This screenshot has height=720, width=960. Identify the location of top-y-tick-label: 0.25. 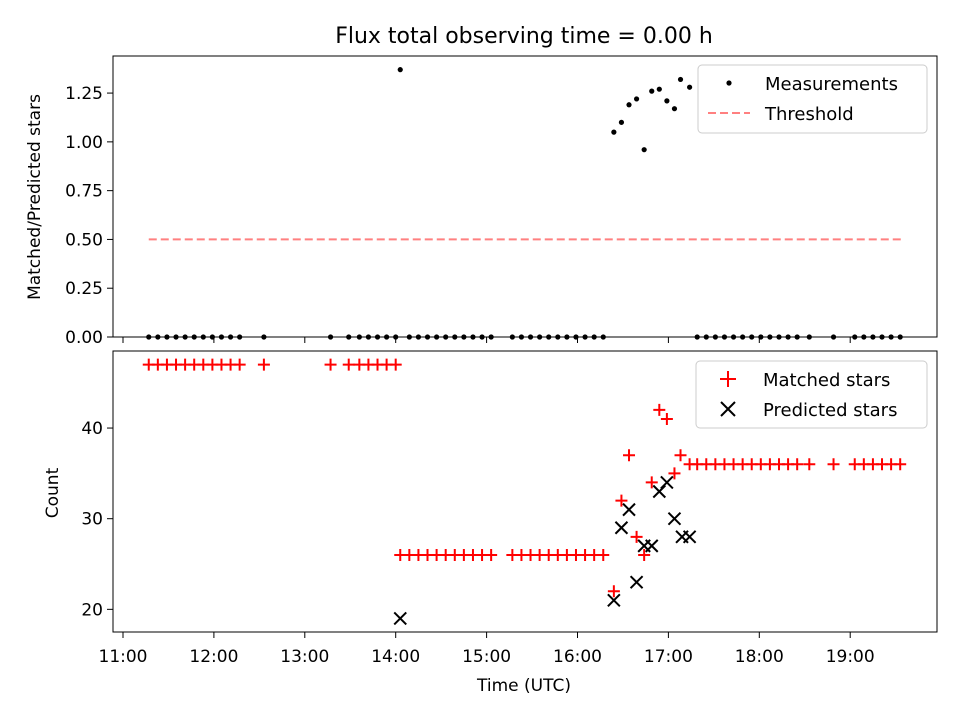
(84, 289).